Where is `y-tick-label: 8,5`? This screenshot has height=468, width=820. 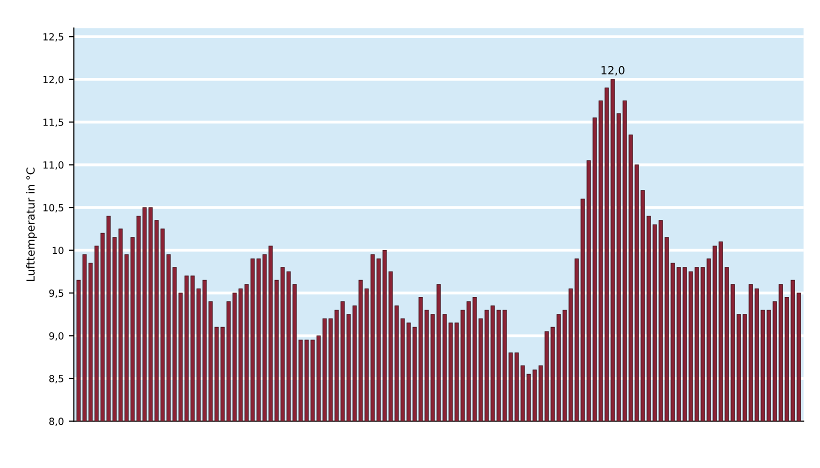 y-tick-label: 8,5 is located at coordinates (56, 379).